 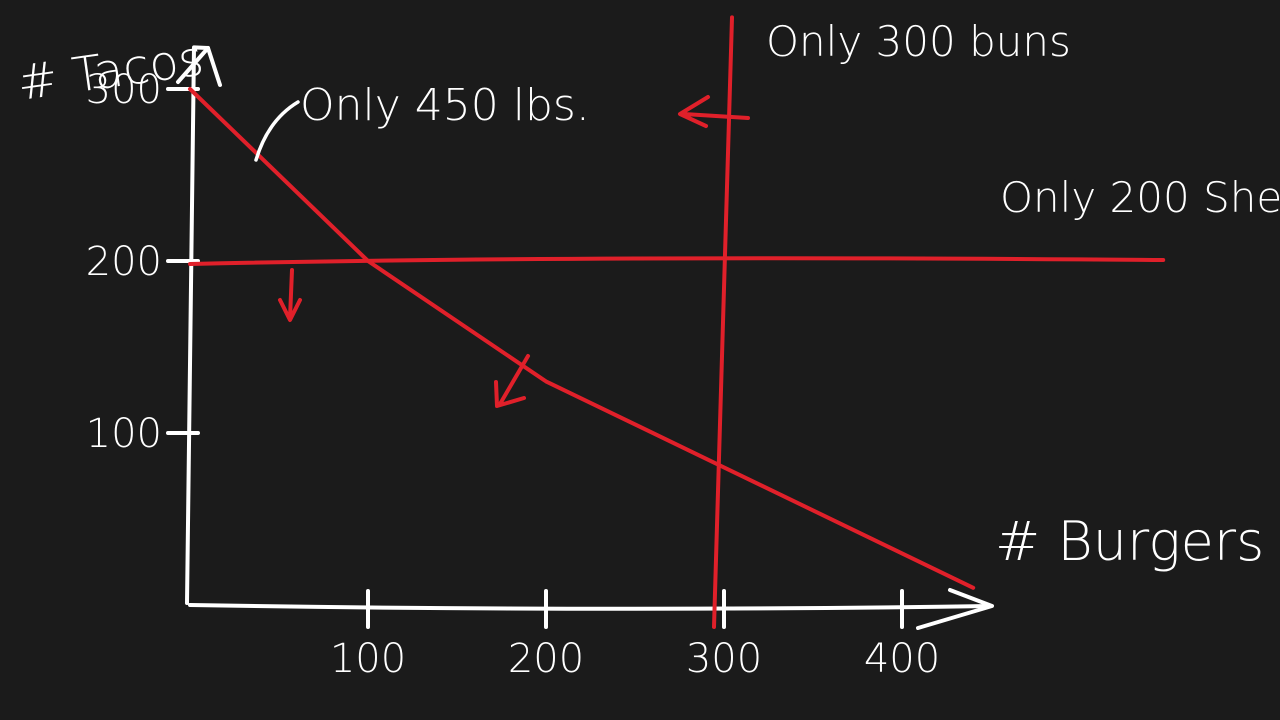 What do you see at coordinates (546, 659) in the screenshot?
I see `x-tick-label: 200` at bounding box center [546, 659].